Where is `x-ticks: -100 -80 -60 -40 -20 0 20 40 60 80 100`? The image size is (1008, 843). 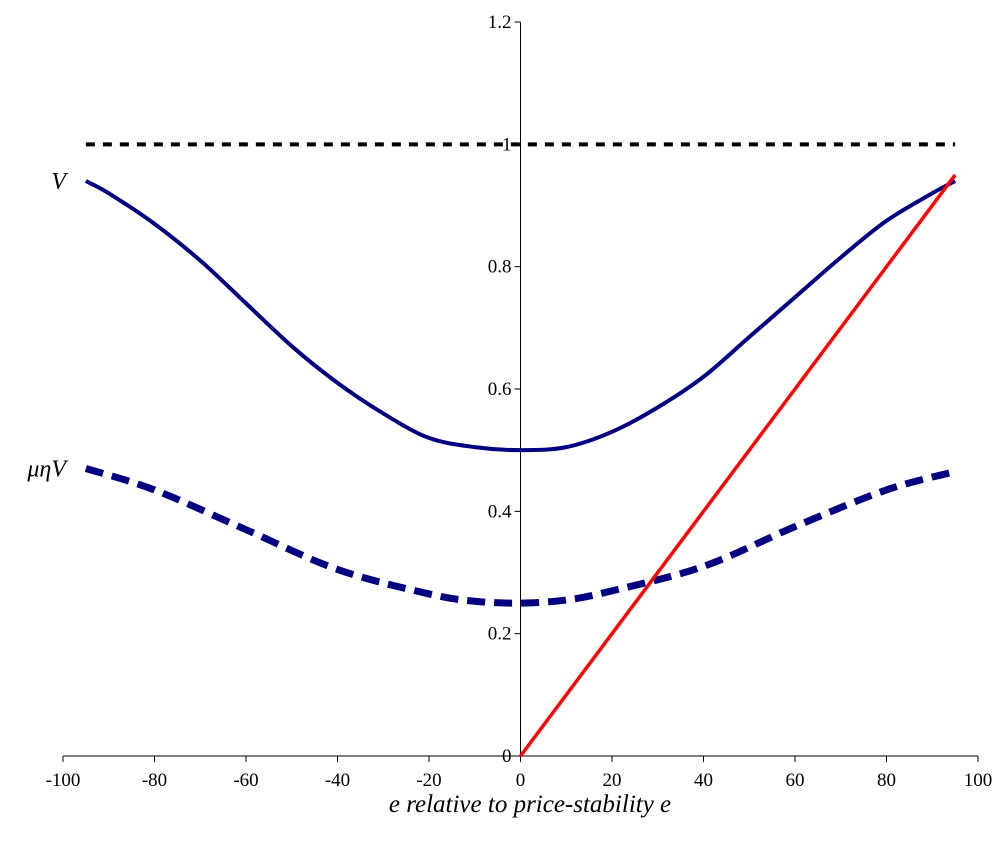 x-ticks: -100 -80 -60 -40 -20 0 20 40 60 80 100 is located at coordinates (519, 773).